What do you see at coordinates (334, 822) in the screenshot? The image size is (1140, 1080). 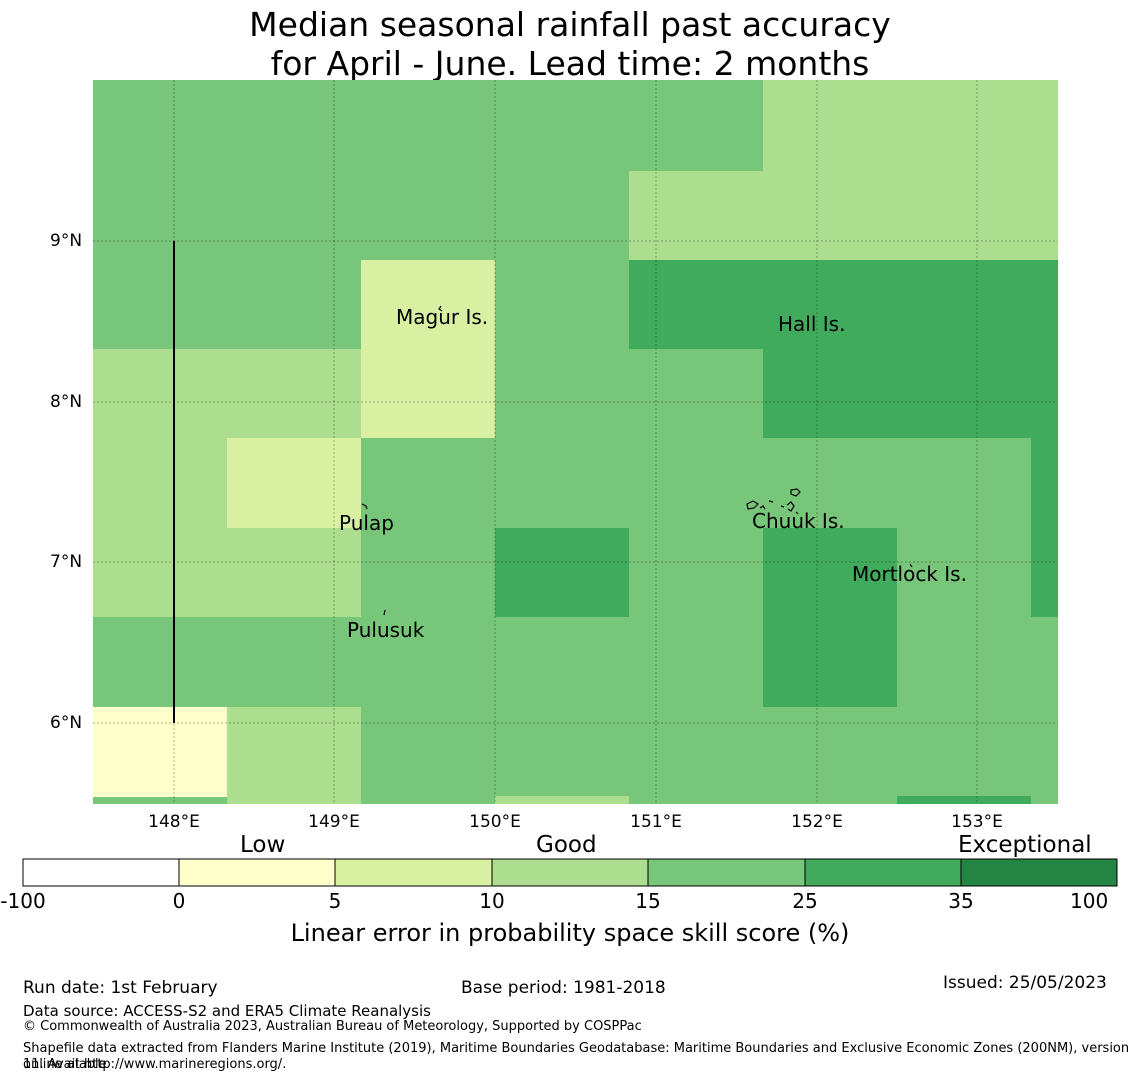 I see `lon-label-149e: 149°E` at bounding box center [334, 822].